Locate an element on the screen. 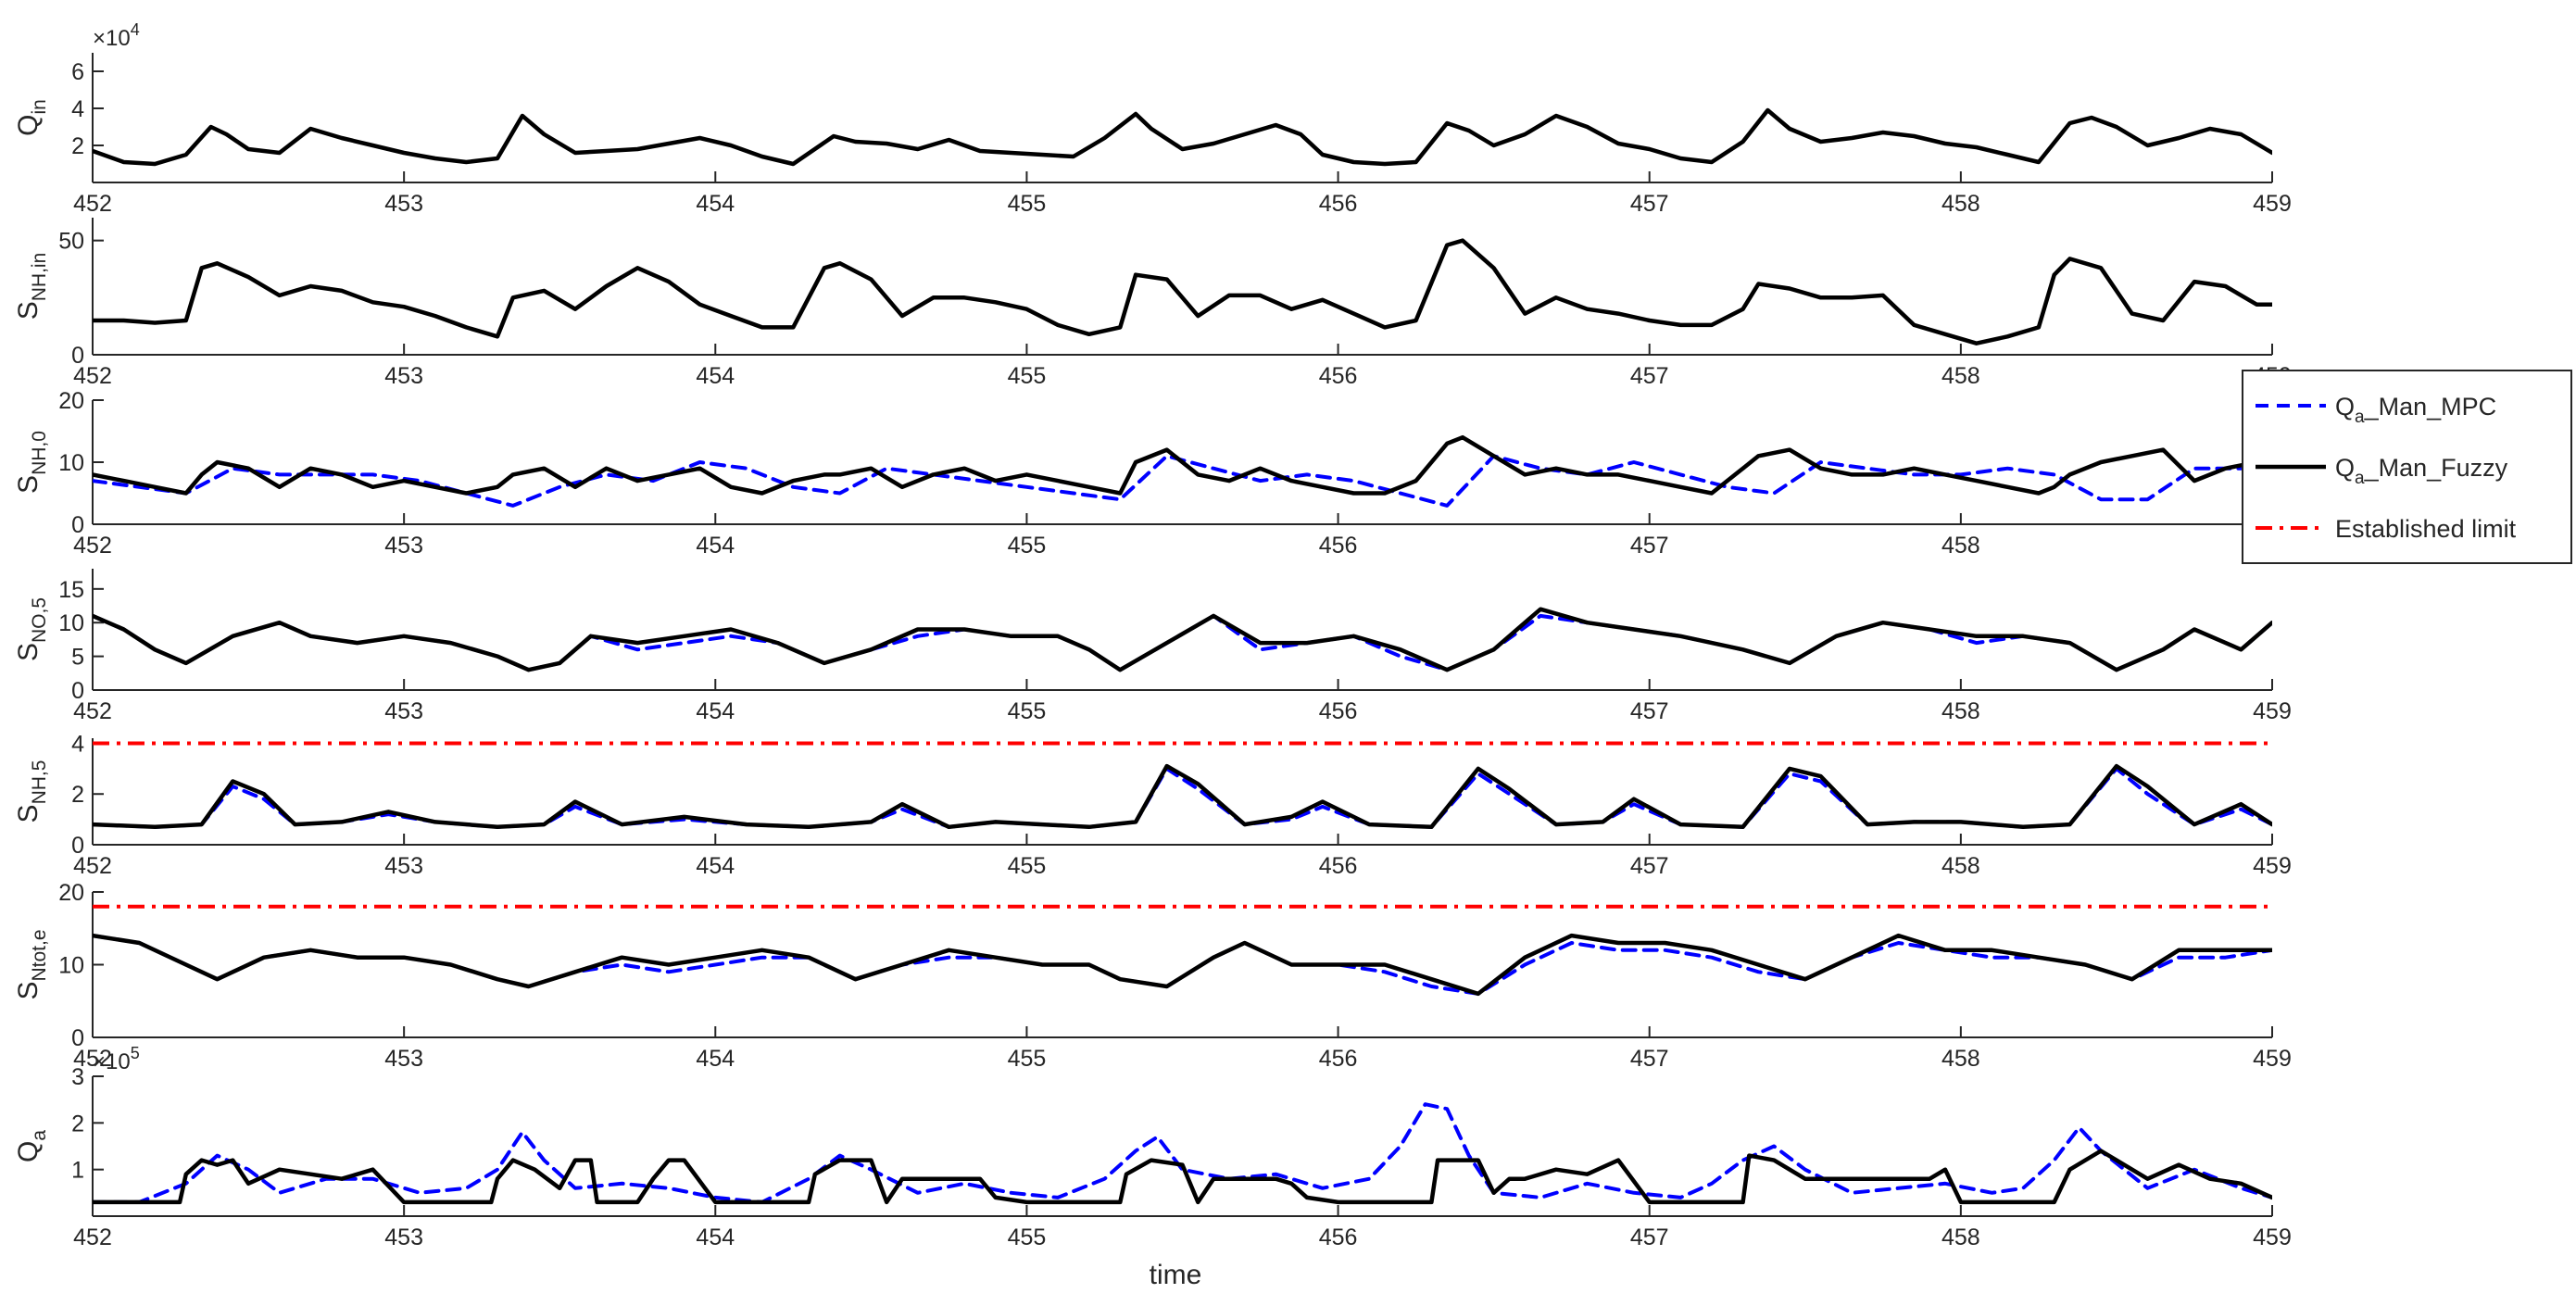 The image size is (2576, 1306). y-axis-label: SNH,0 is located at coordinates (31, 462).